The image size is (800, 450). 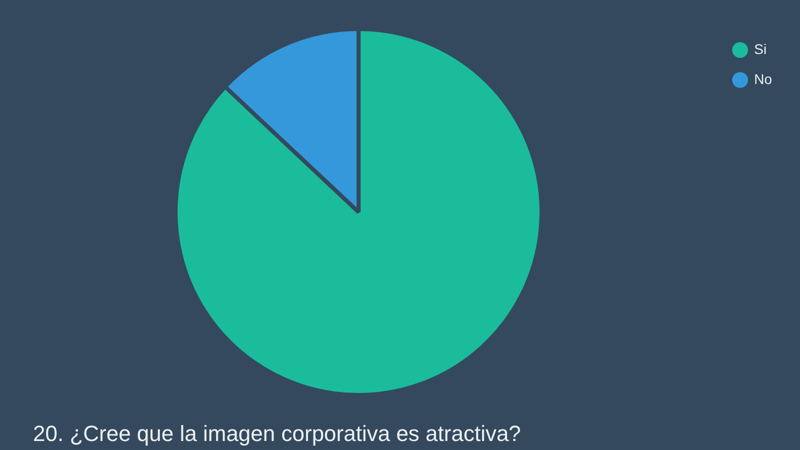 I want to click on legend-label: Si, so click(x=760, y=48).